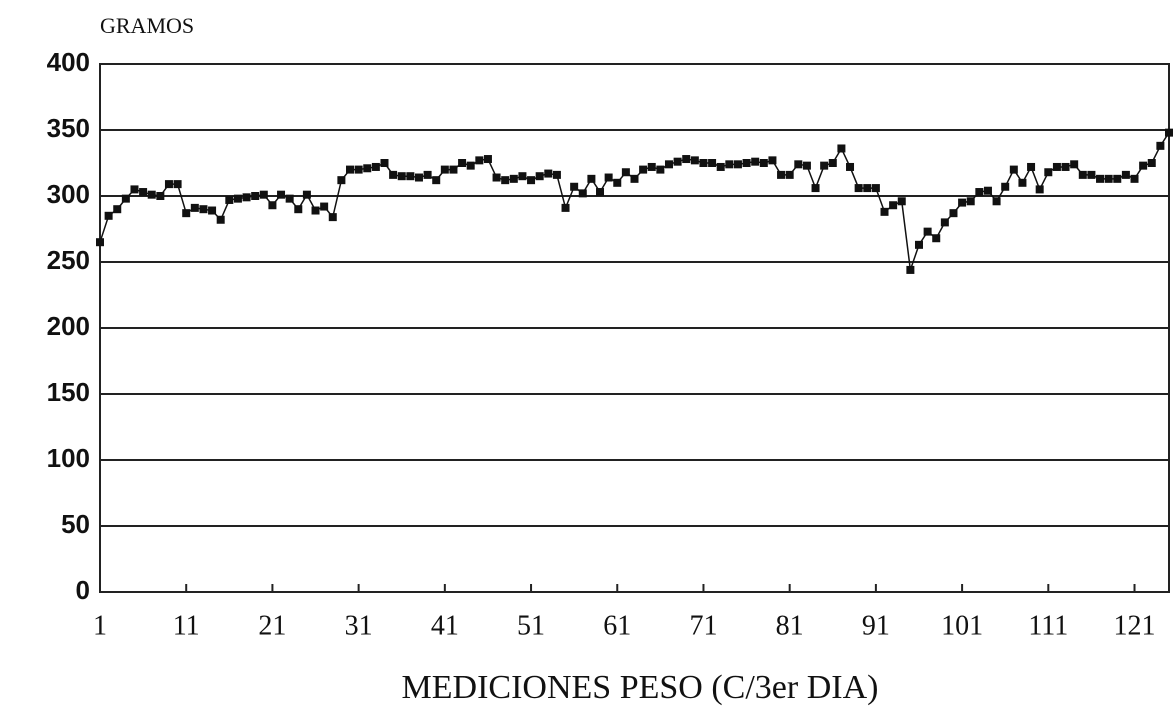 The image size is (1174, 719). Describe the element at coordinates (100, 625) in the screenshot. I see `x-tick-label: 1` at that location.